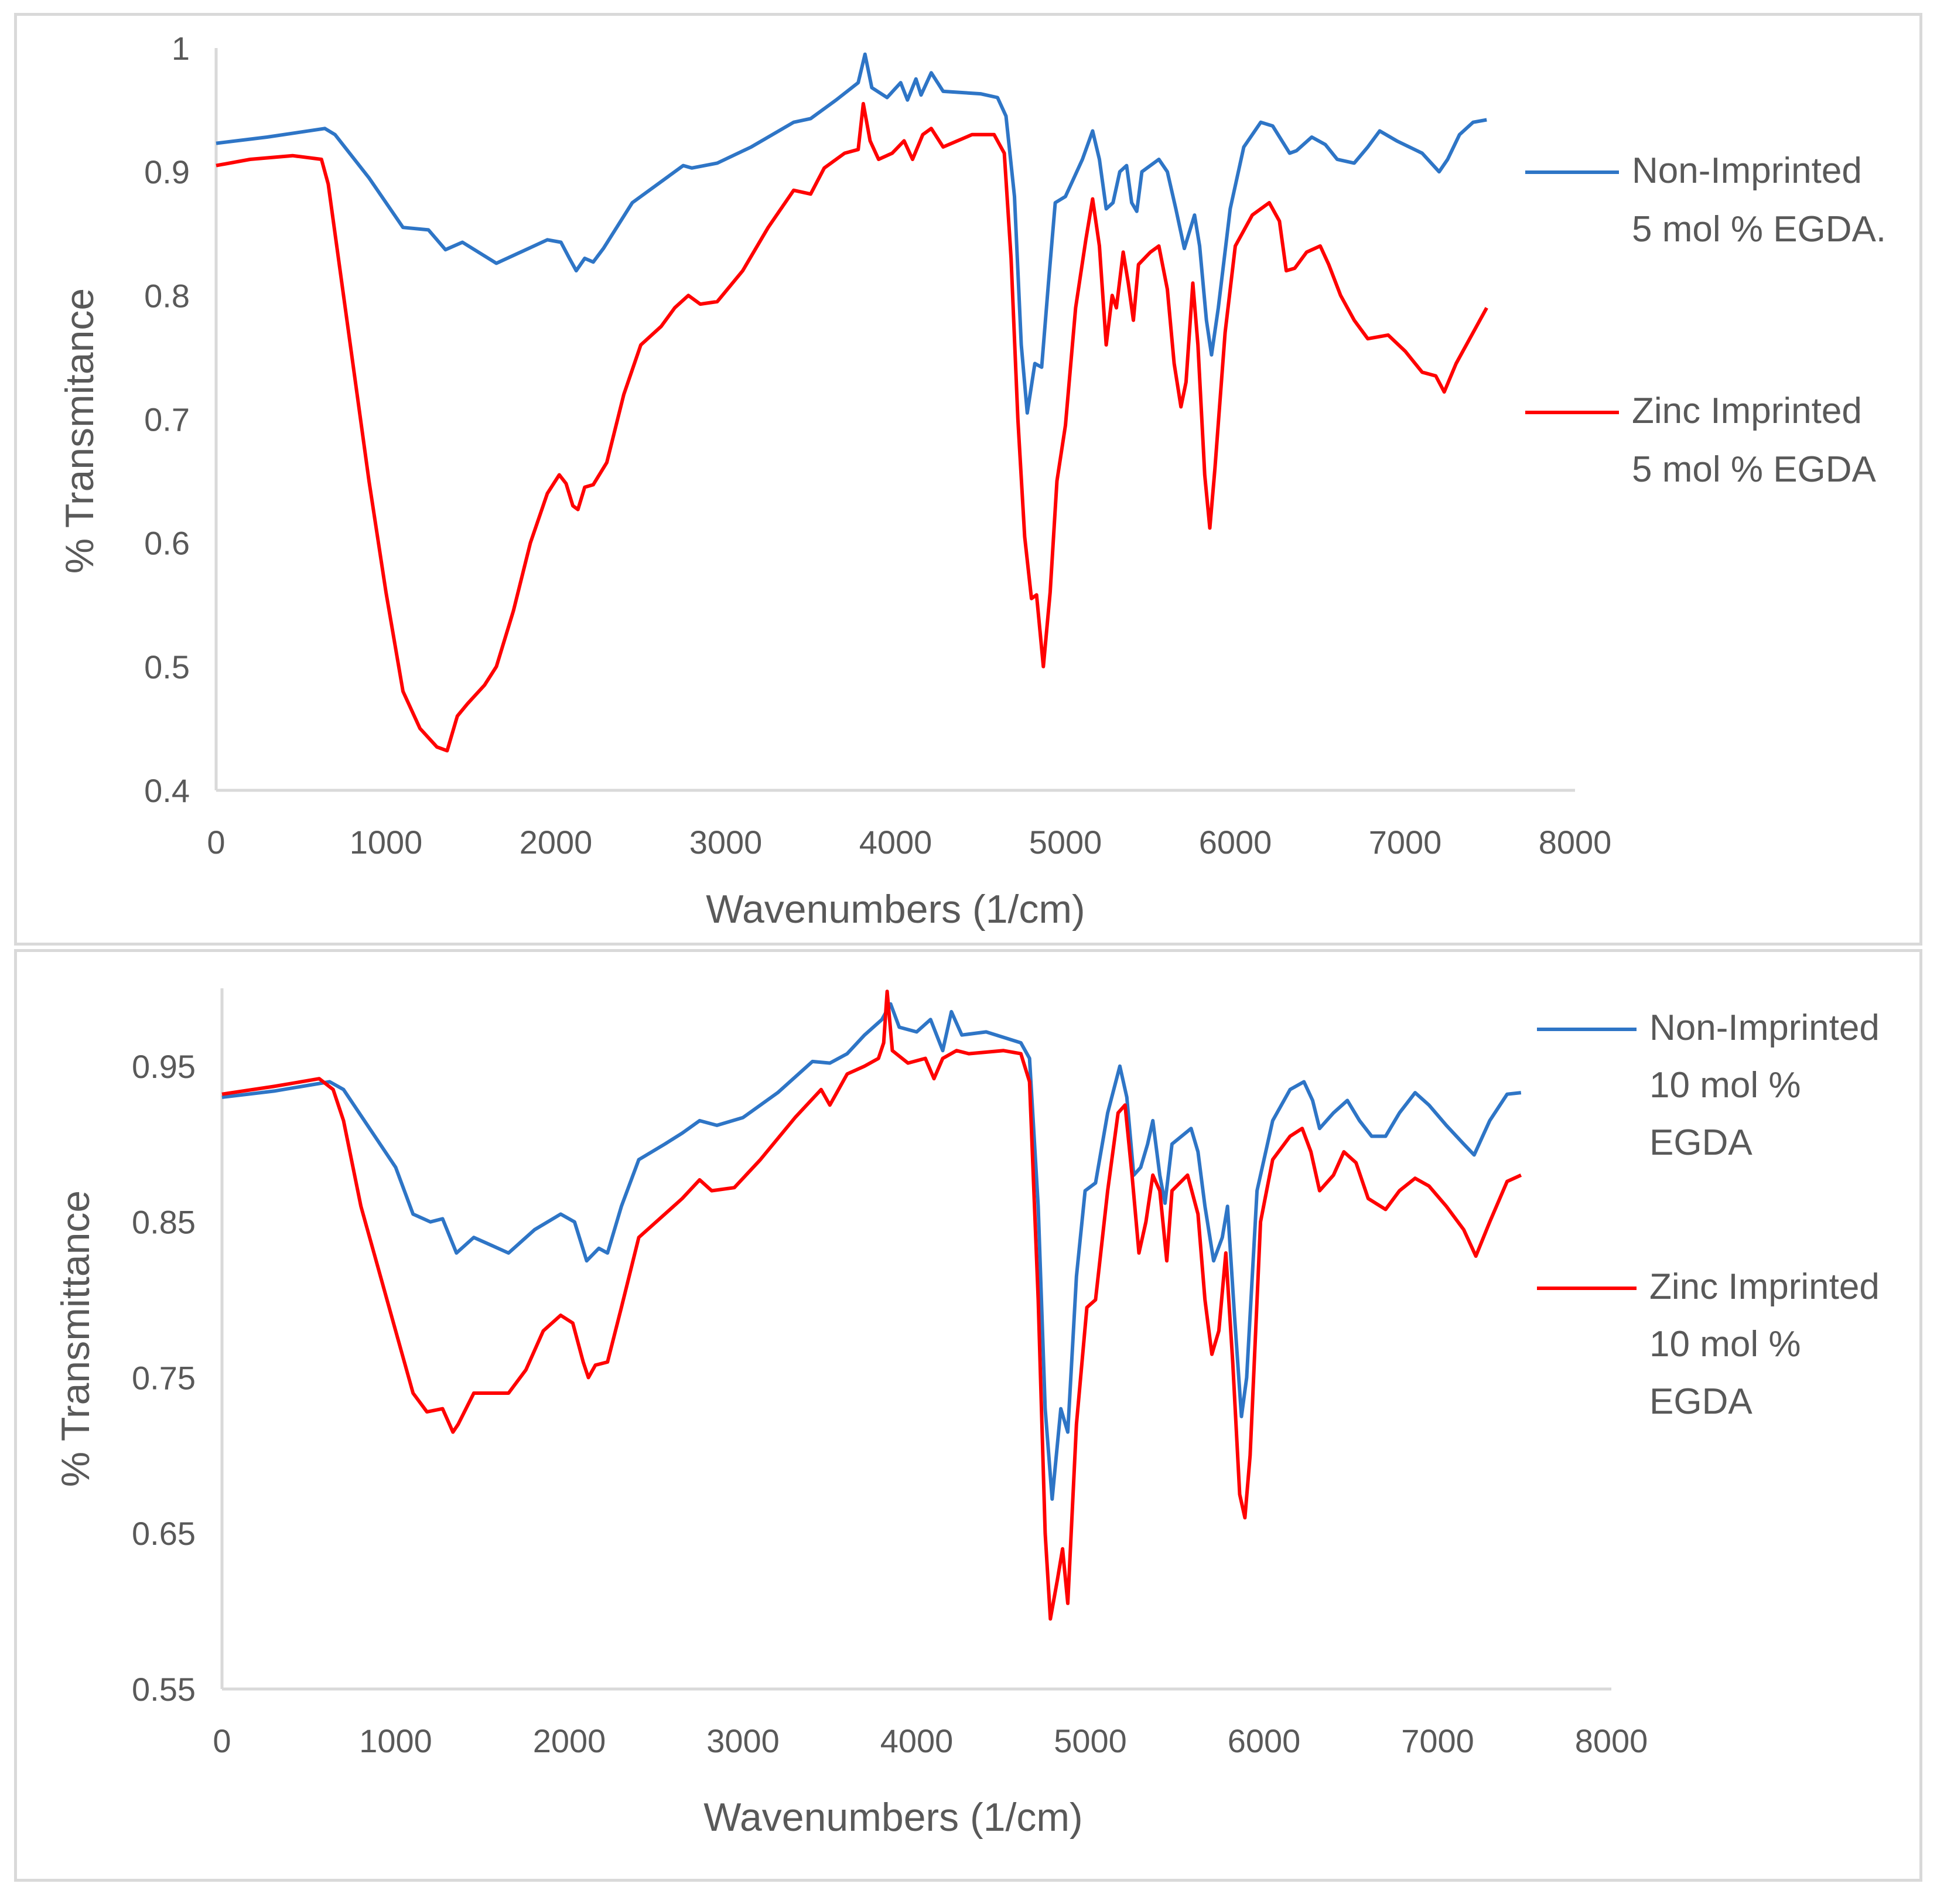 Image resolution: width=1937 pixels, height=1904 pixels. What do you see at coordinates (1759, 229) in the screenshot?
I see `legend-label: 5 mol % EGDA.` at bounding box center [1759, 229].